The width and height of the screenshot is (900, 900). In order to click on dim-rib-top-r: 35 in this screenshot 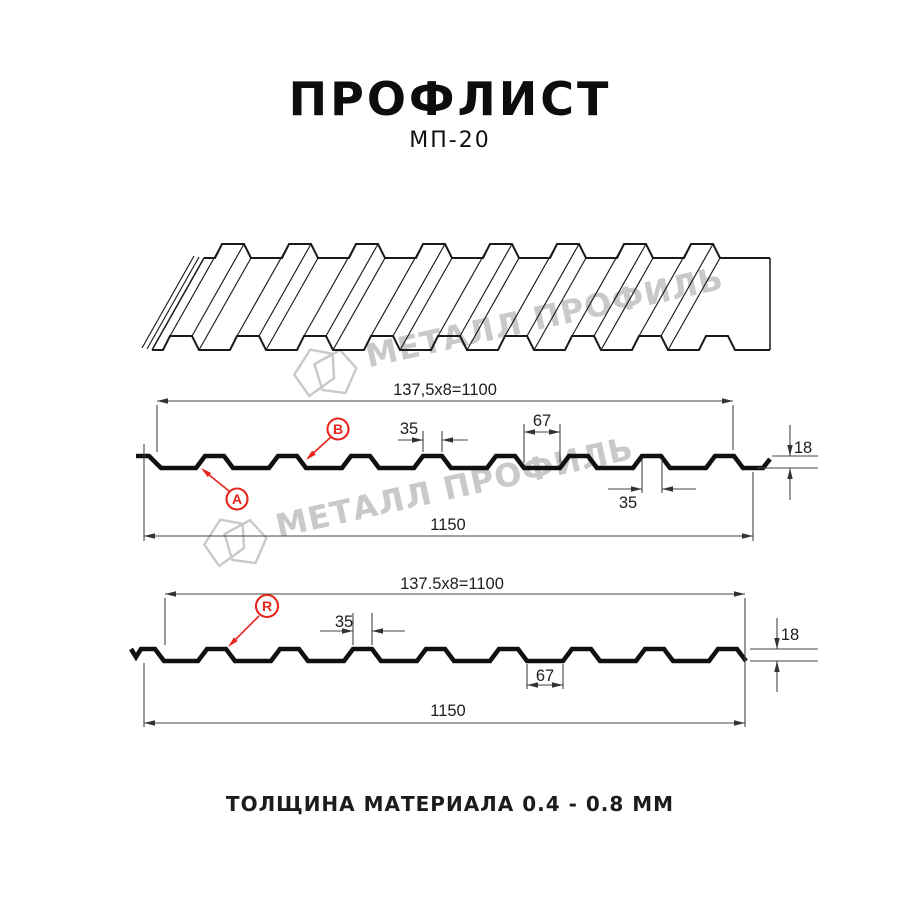, I will do `click(344, 622)`.